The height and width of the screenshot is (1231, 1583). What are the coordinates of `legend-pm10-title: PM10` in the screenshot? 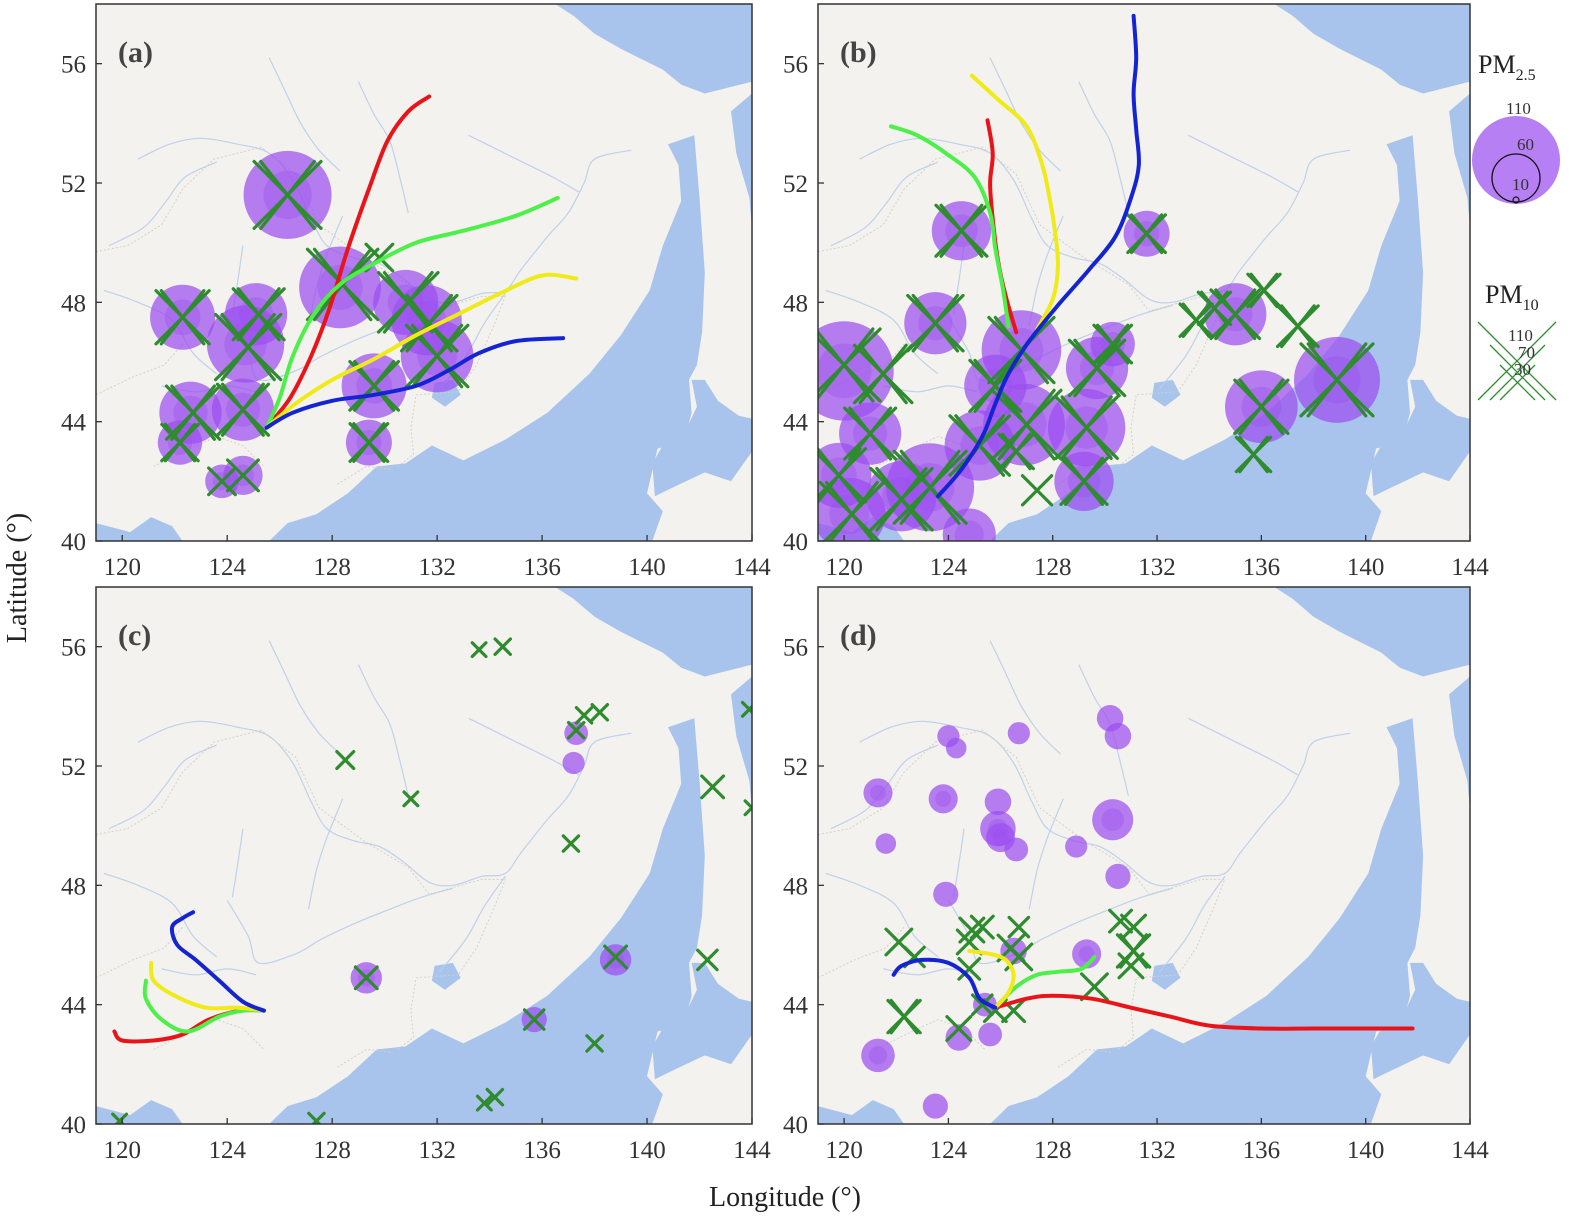 It's located at (1512, 297).